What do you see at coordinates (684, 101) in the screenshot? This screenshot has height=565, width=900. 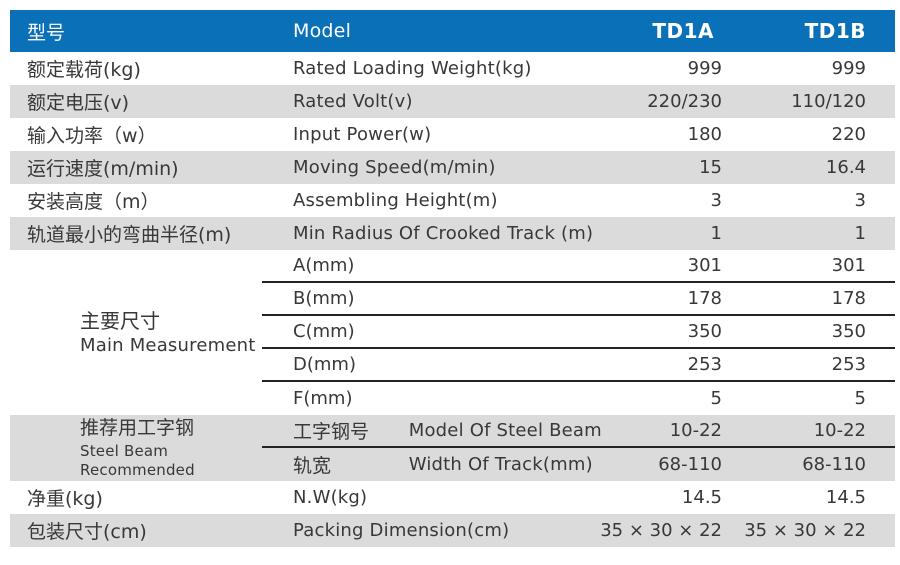 I see `value-td1a: 220/230` at bounding box center [684, 101].